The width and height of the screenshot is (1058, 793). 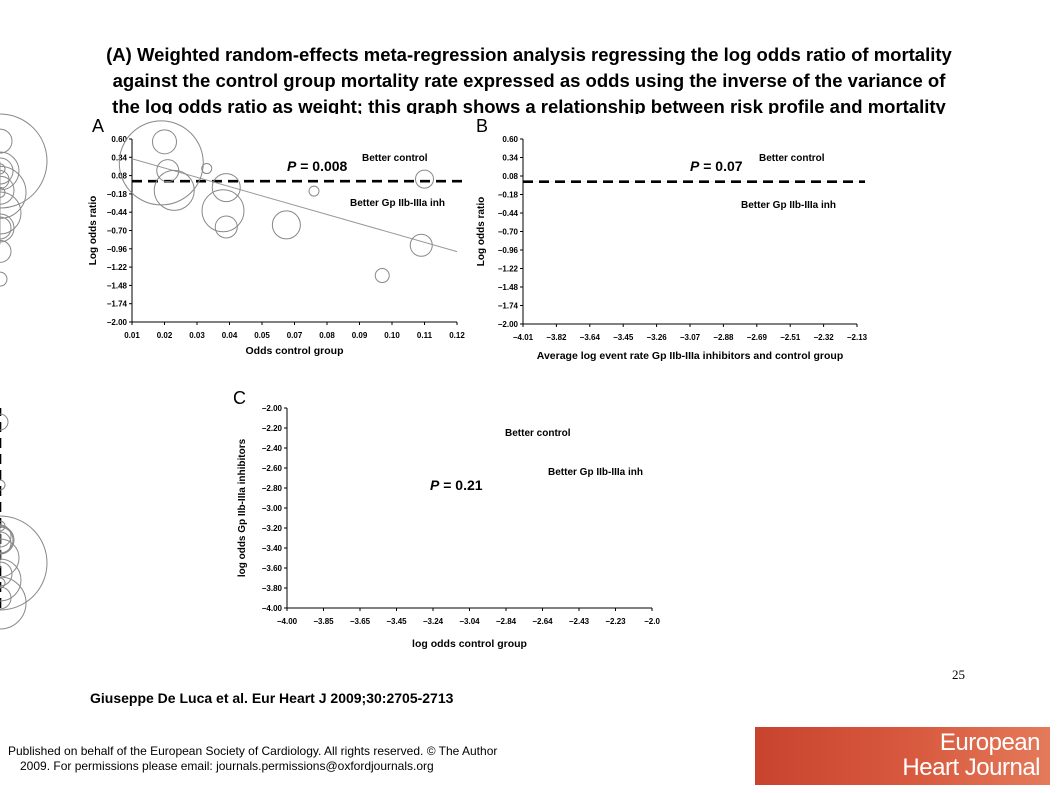 I want to click on p-value-label: P = 0.07, so click(x=716, y=166).